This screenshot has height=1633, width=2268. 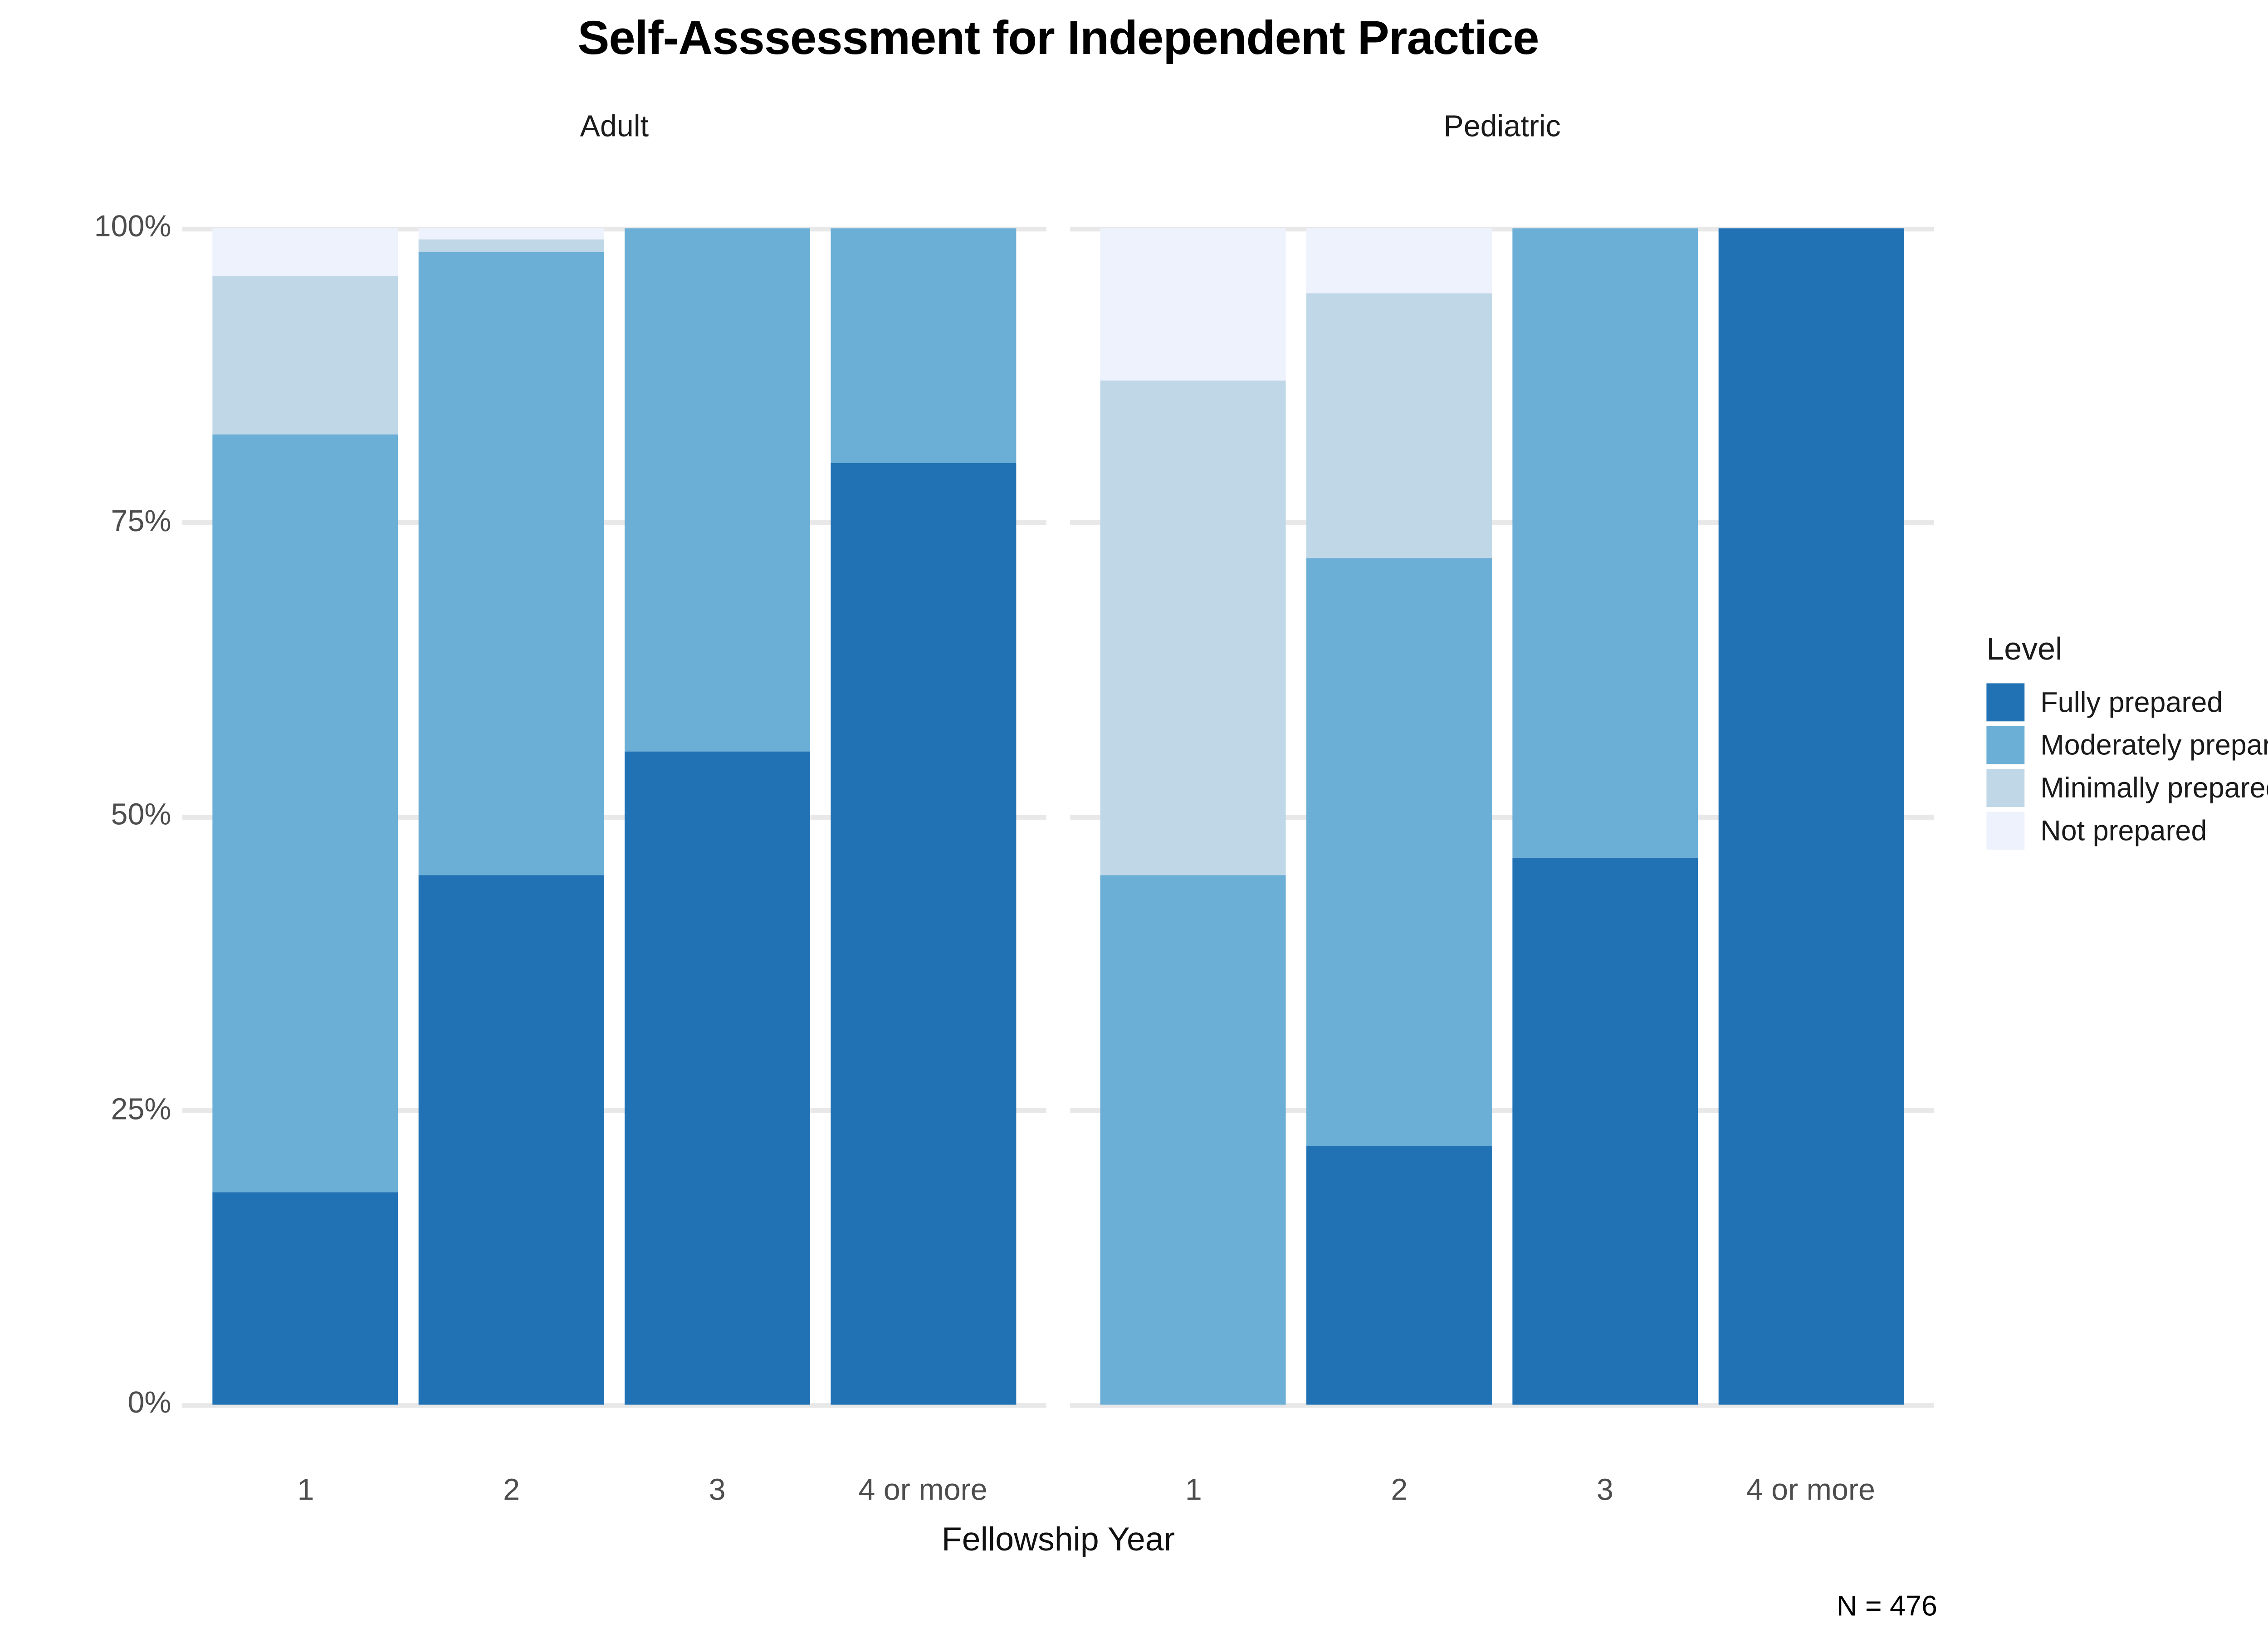 What do you see at coordinates (141, 815) in the screenshot?
I see `y-axis-tick-label: 50%` at bounding box center [141, 815].